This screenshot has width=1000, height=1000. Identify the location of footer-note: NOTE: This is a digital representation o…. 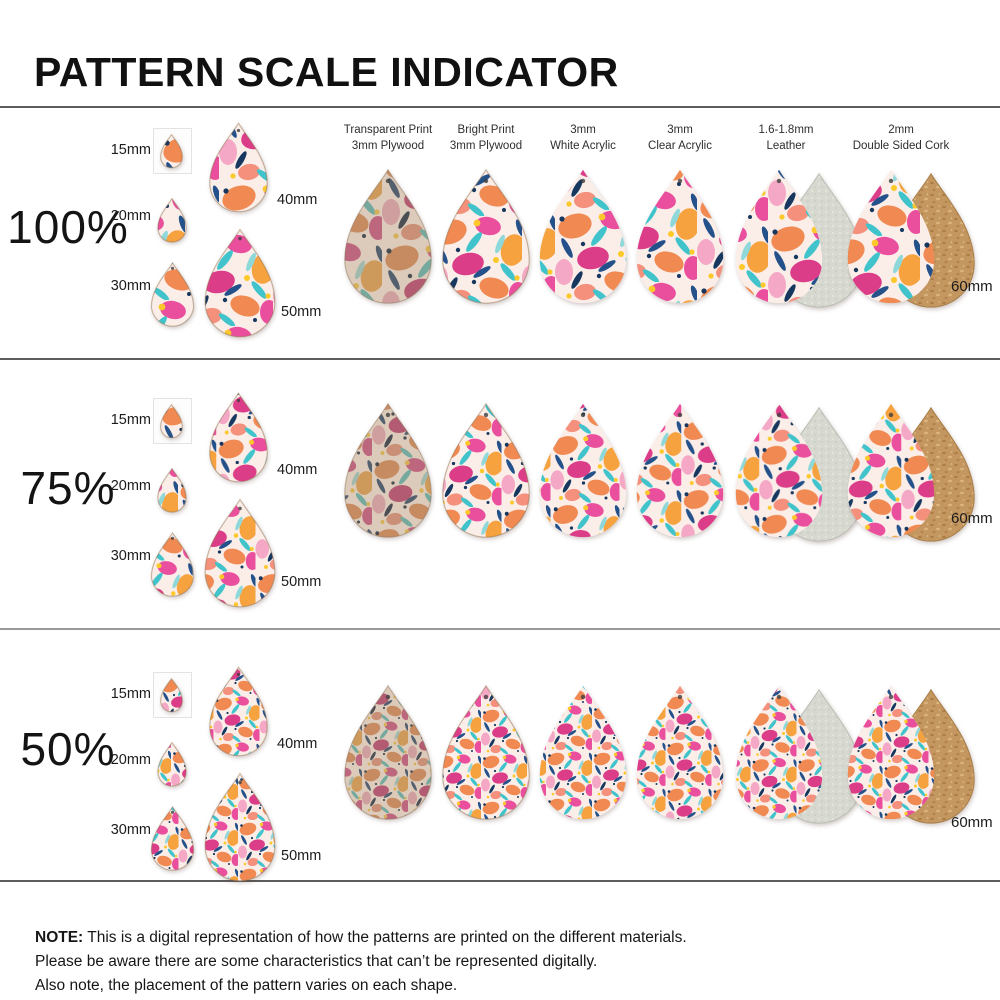
(361, 962).